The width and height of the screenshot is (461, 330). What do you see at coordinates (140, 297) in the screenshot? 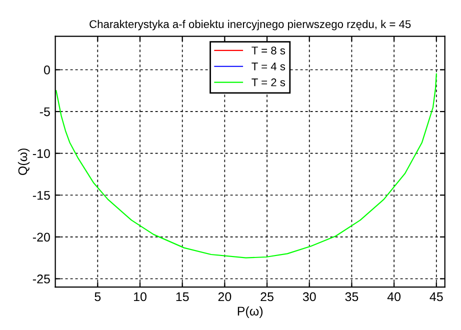
I see `x-tick-label: 10` at bounding box center [140, 297].